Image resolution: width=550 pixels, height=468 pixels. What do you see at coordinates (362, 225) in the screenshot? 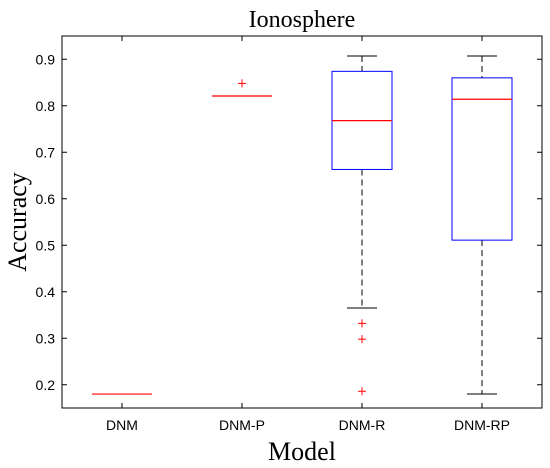
I see `box-dnm-r` at bounding box center [362, 225].